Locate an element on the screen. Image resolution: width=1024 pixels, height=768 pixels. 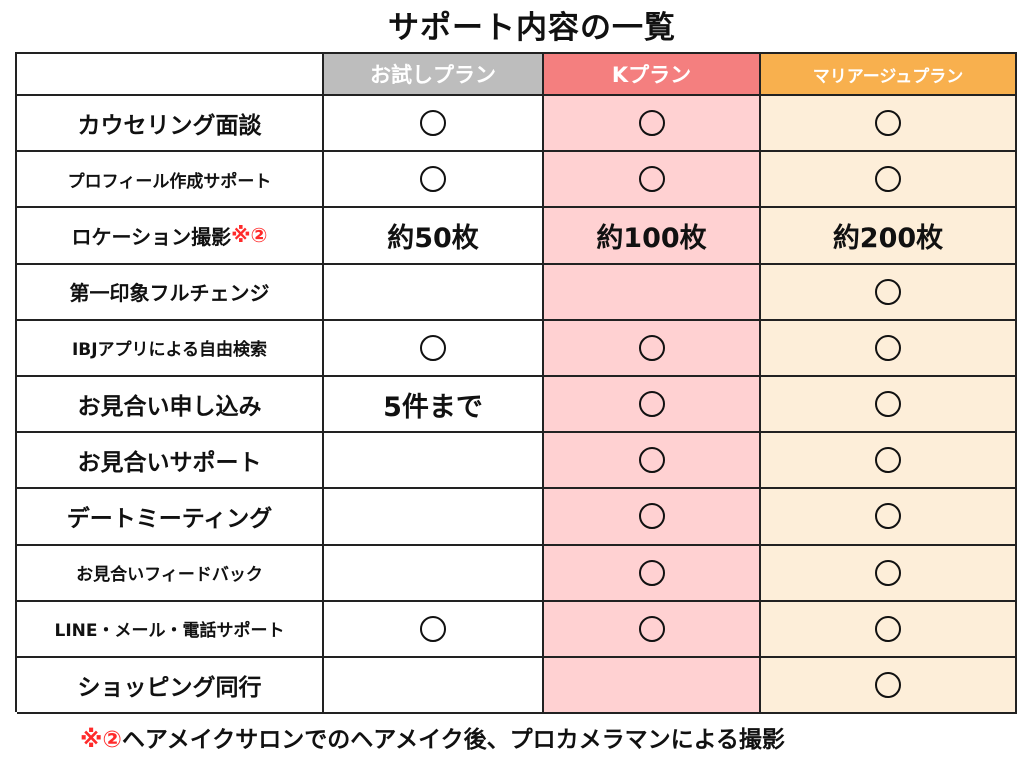
row-label: お見合いサポート is located at coordinates (170, 461).